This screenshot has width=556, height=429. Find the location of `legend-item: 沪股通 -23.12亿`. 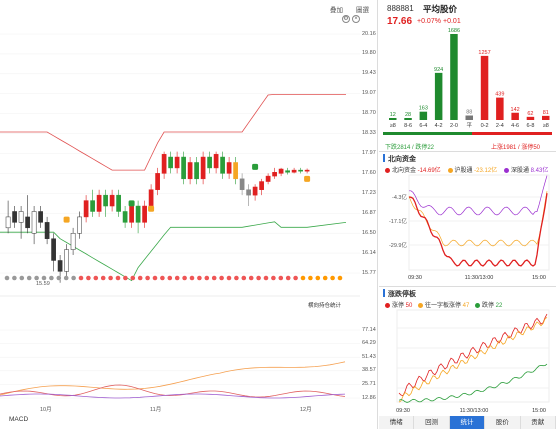

legend-item: 沪股通 -23.12亿 is located at coordinates (472, 169).